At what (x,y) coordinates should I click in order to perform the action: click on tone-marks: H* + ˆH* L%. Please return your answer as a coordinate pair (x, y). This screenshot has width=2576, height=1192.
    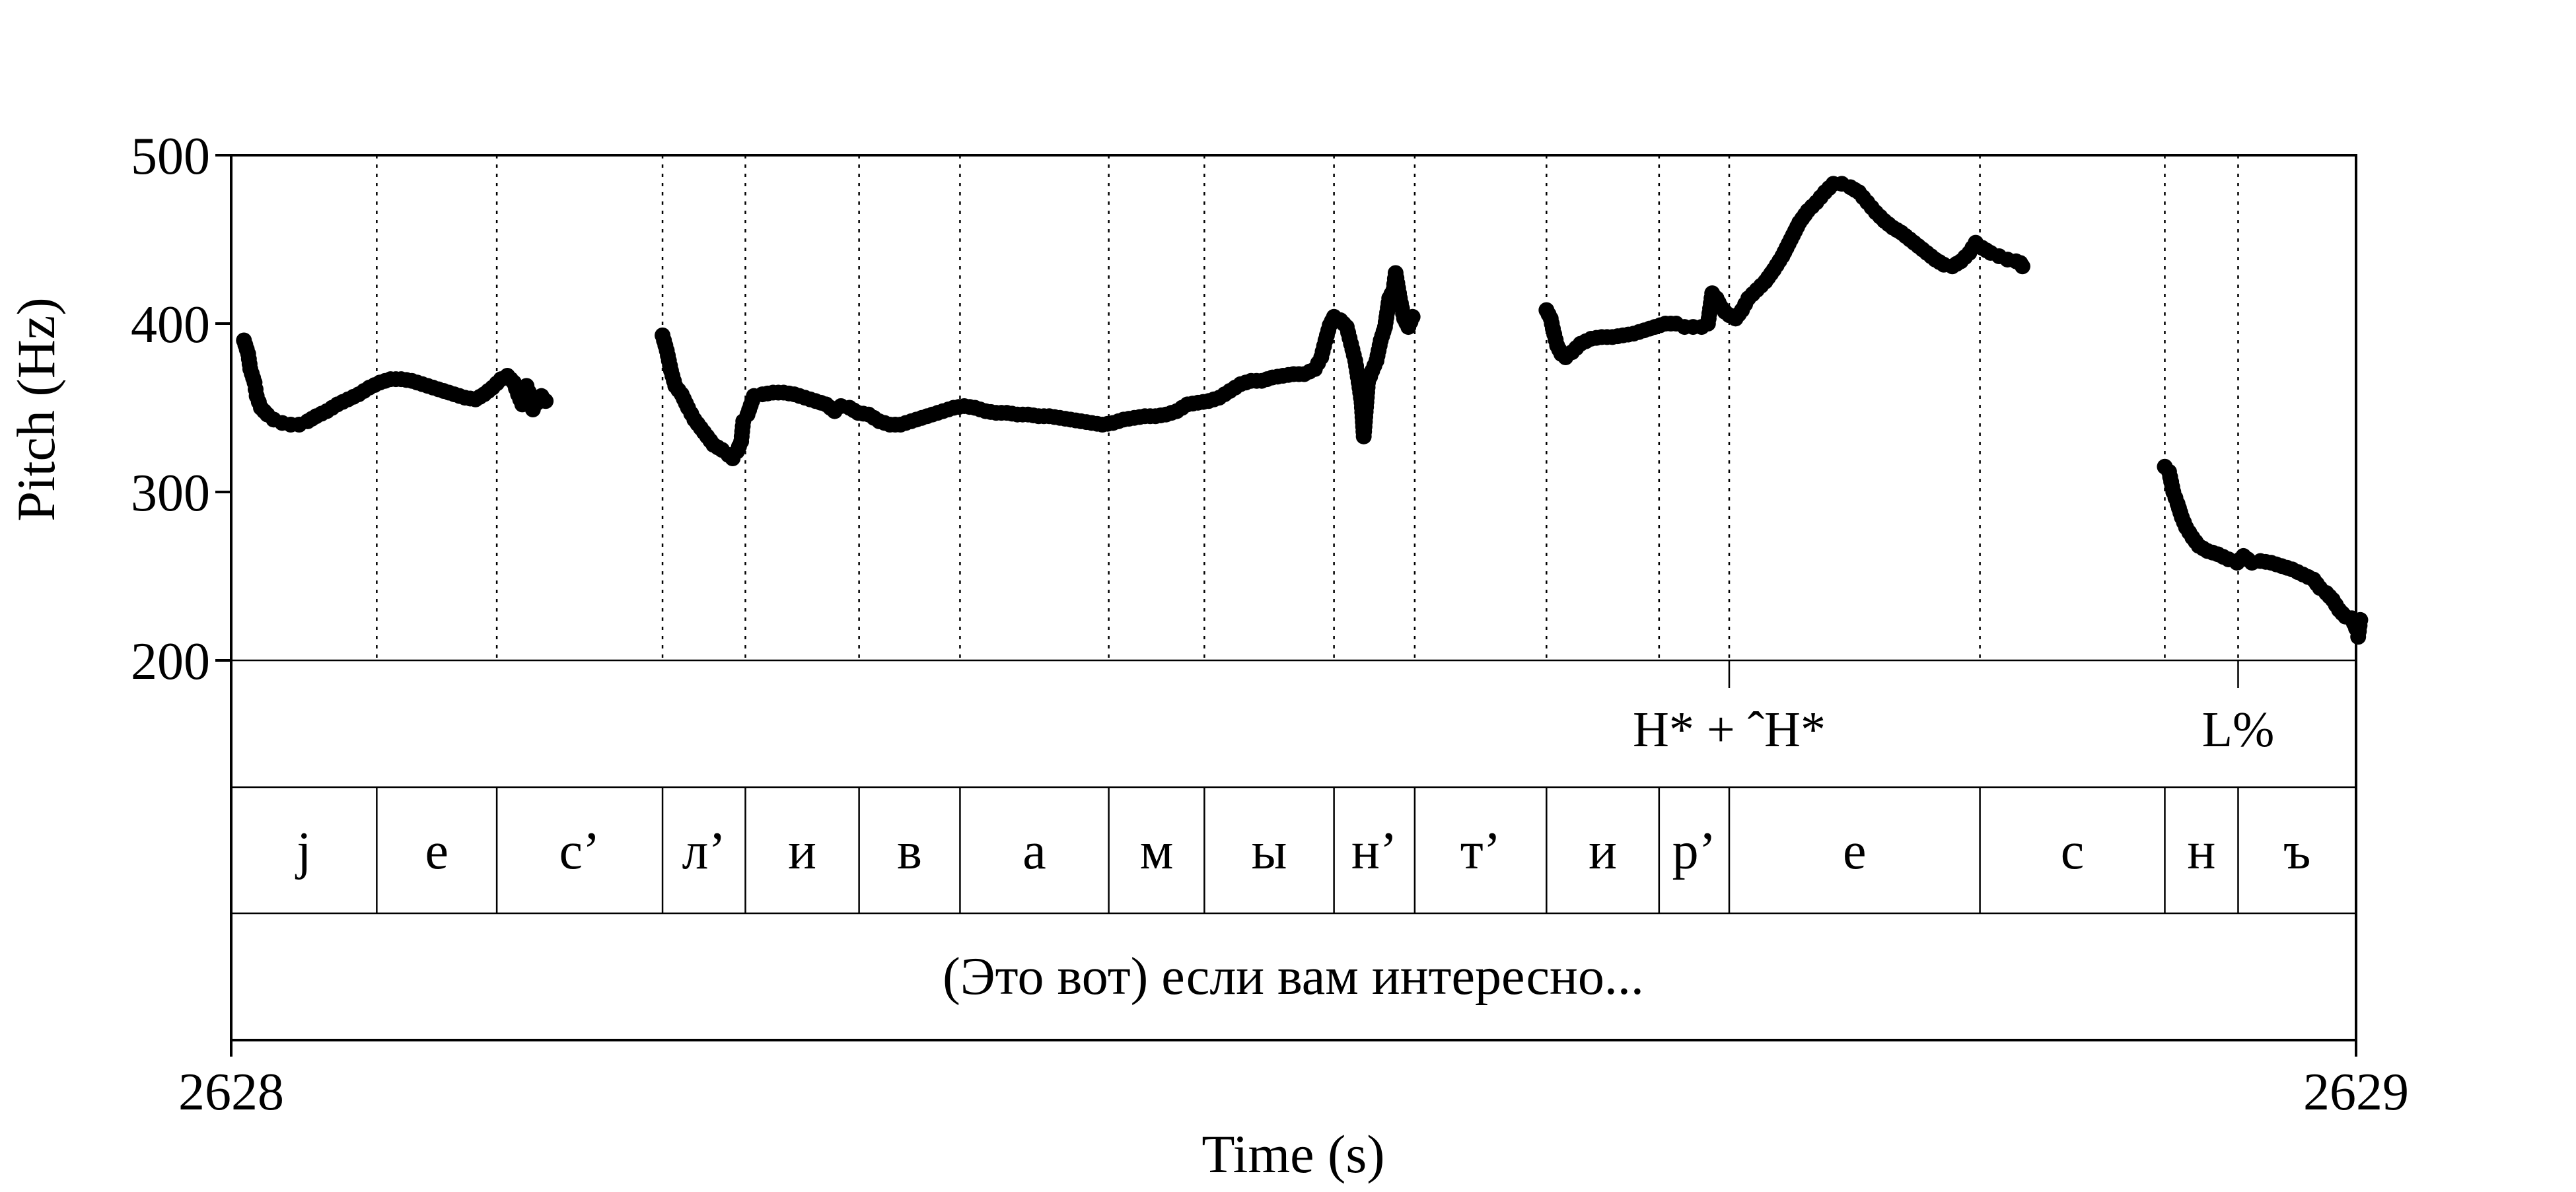
    Looking at the image, I should click on (1954, 708).